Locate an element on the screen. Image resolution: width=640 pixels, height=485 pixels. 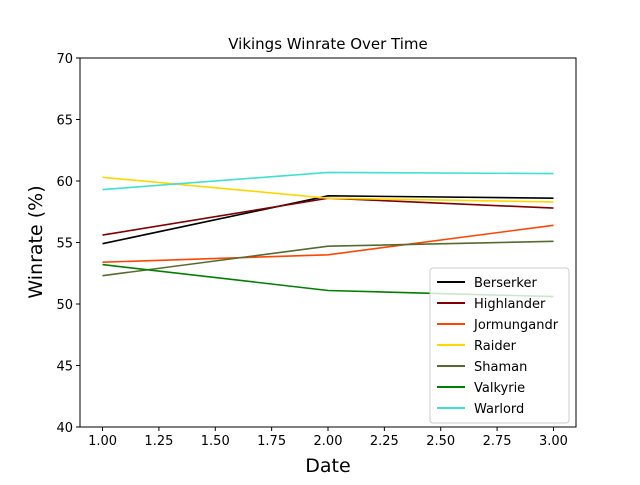
x-tick-label: 2.75 is located at coordinates (497, 441).